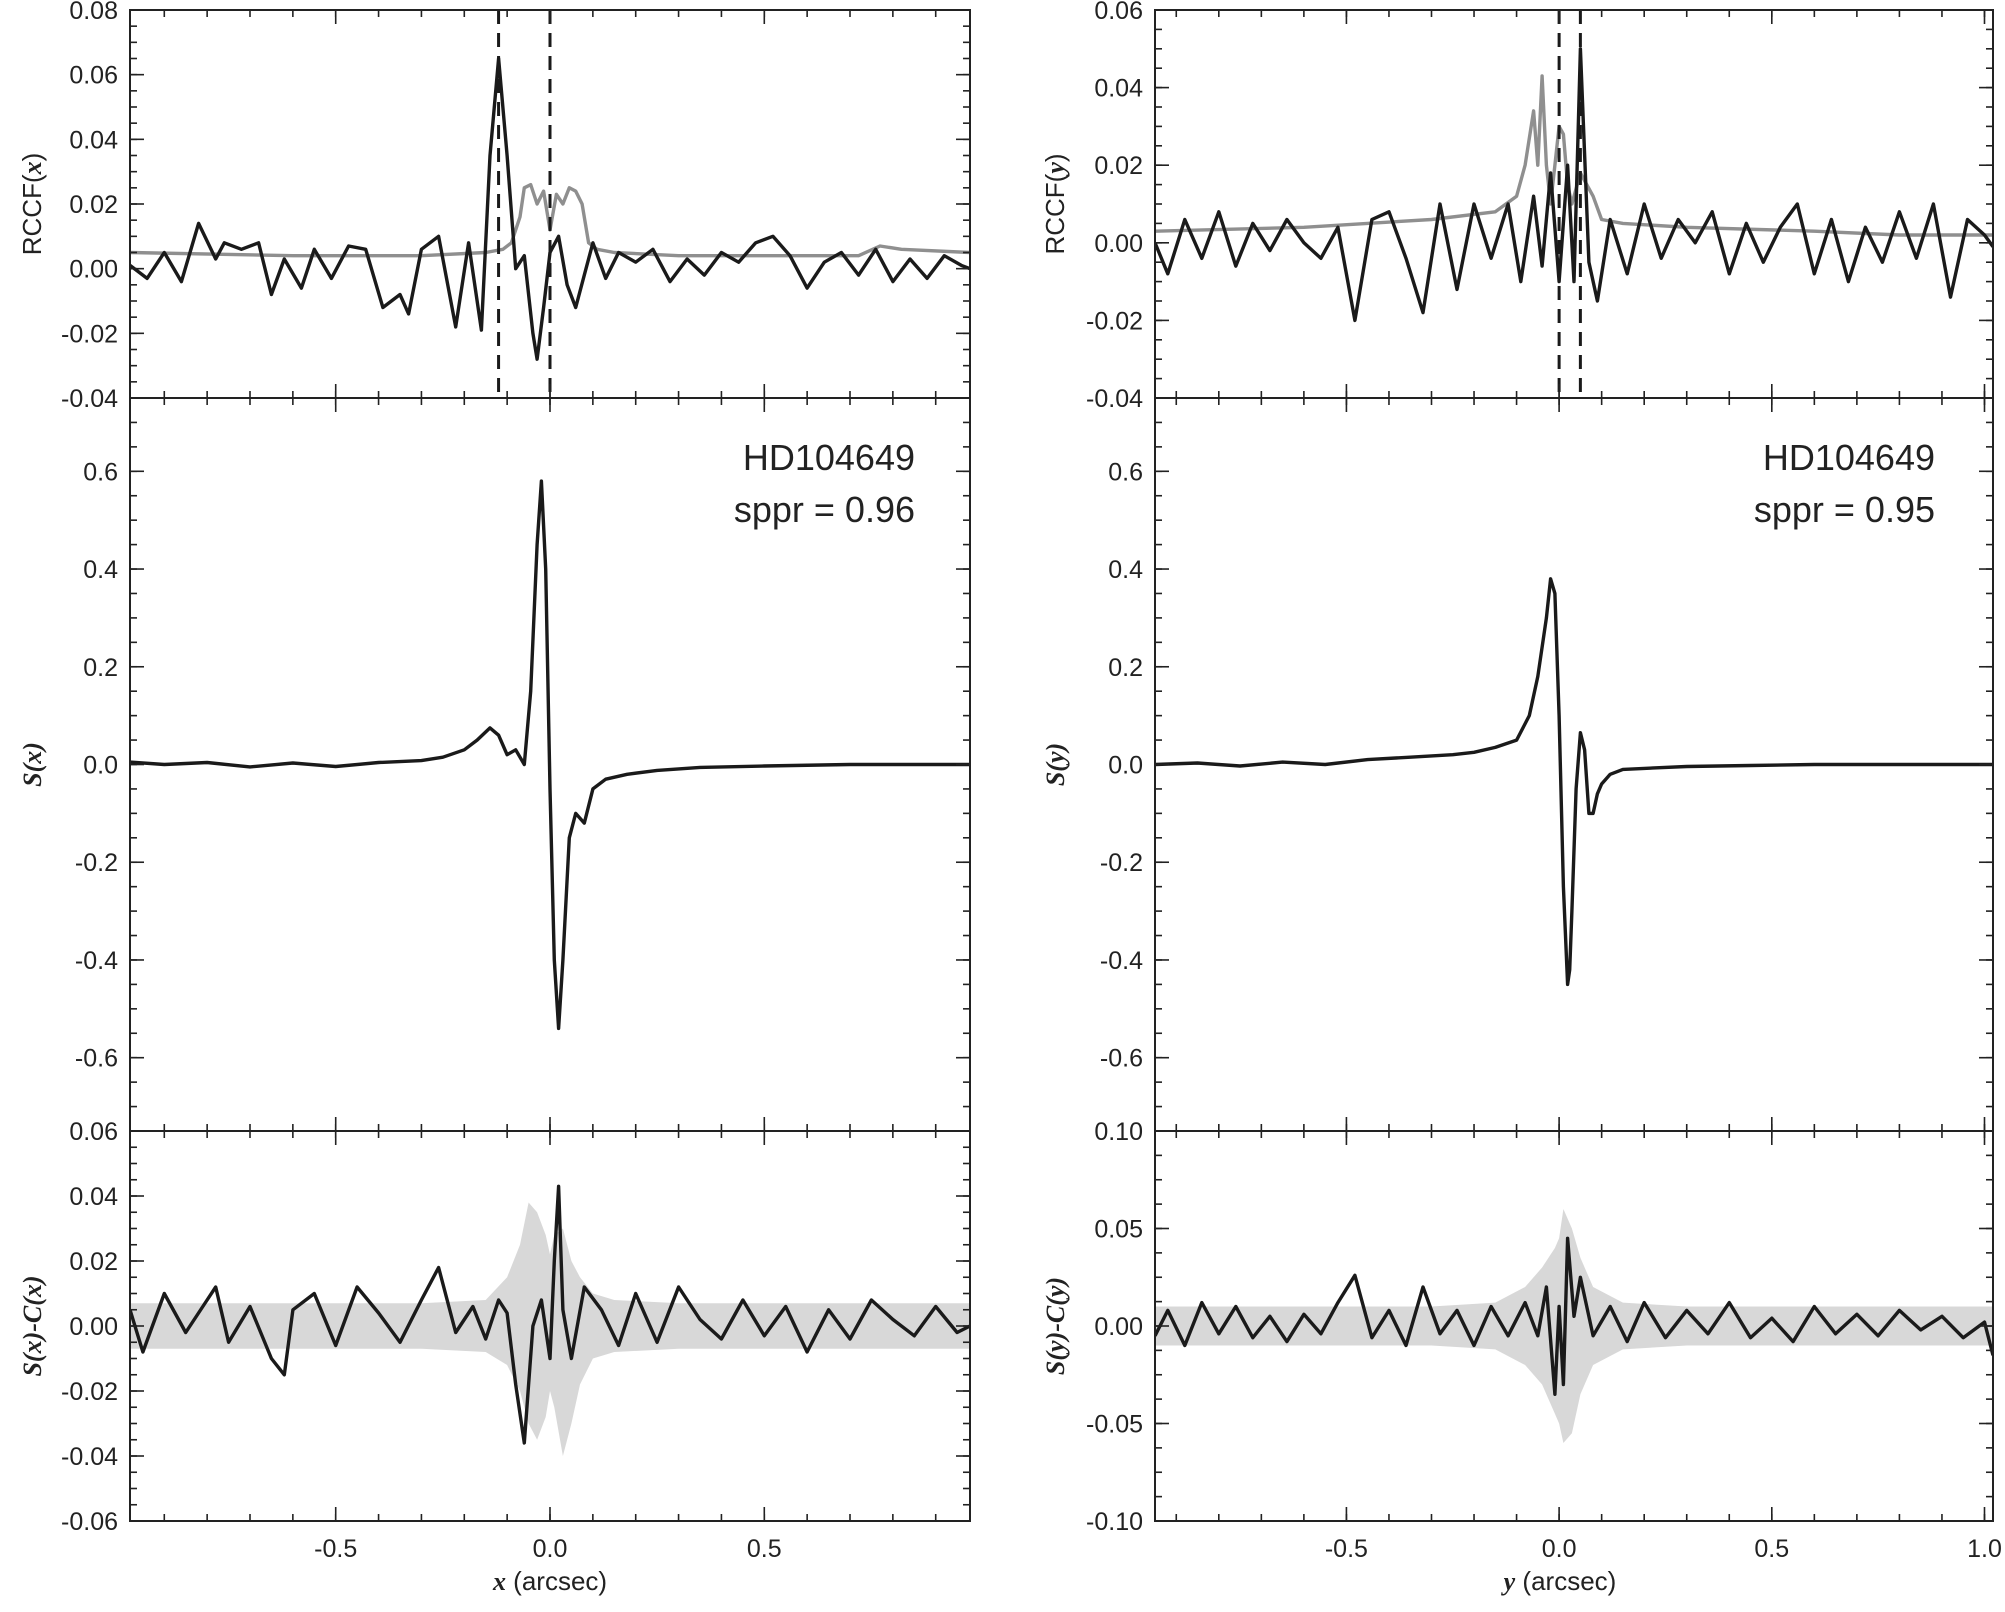  Describe the element at coordinates (1559, 1549) in the screenshot. I see `residual-y-xtick-label-1: 0.0` at that location.